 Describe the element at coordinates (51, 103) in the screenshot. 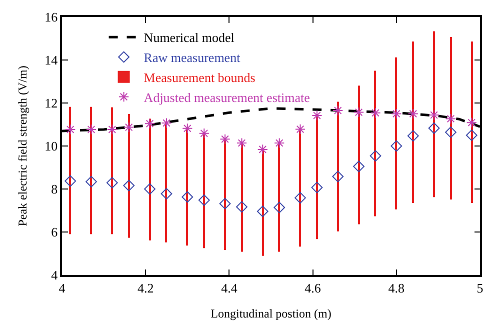

I see `y-tick-label: 12` at that location.